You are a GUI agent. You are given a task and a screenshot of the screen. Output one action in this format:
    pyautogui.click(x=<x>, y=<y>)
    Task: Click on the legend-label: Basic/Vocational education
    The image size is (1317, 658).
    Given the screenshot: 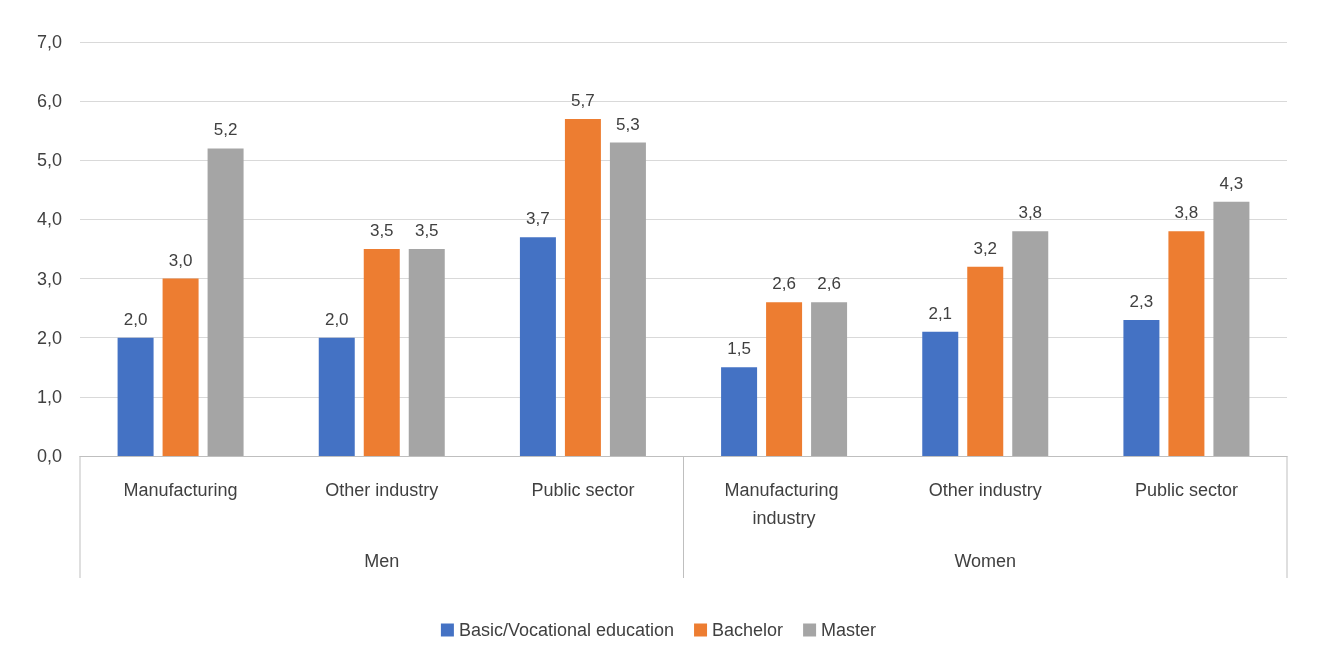 What is the action you would take?
    pyautogui.click(x=566, y=630)
    